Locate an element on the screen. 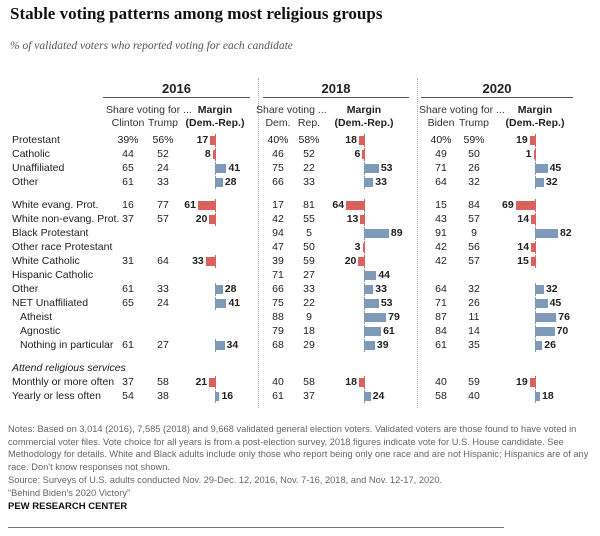  margin-value: 16 is located at coordinates (227, 396).